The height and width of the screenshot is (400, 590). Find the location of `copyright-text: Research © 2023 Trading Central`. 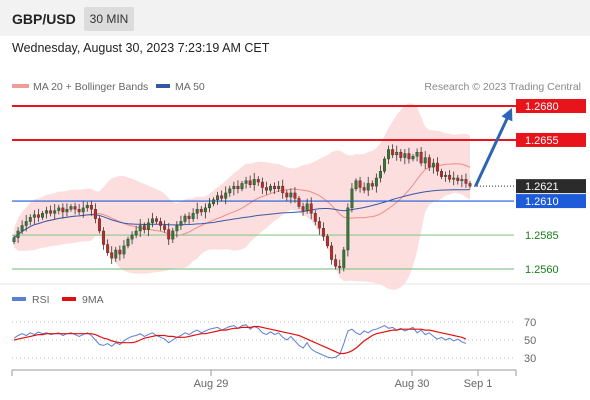

copyright-text: Research © 2023 Trading Central is located at coordinates (502, 87).